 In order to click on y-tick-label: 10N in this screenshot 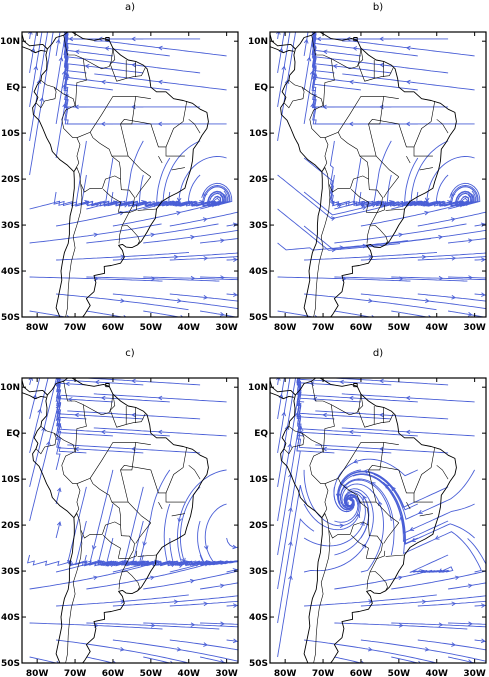, I will do `click(10, 388)`.